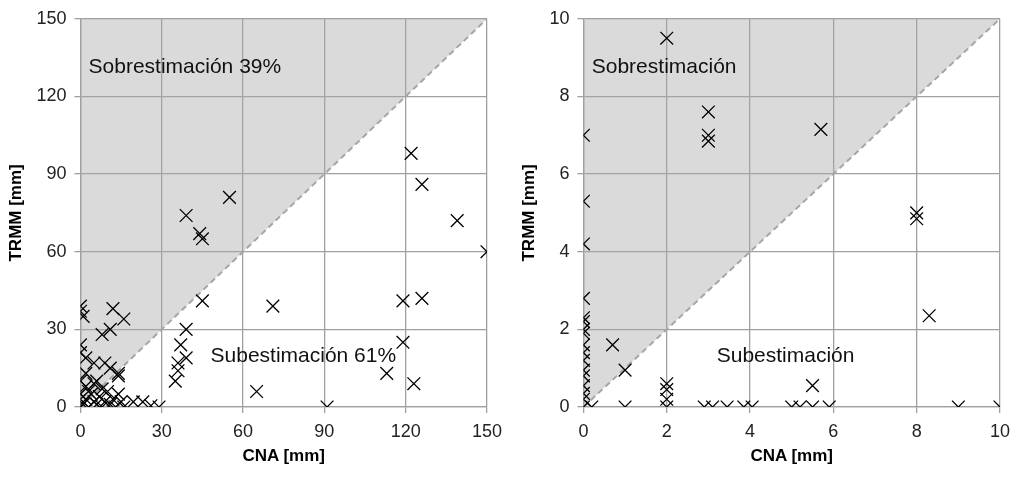 The image size is (1026, 477). What do you see at coordinates (405, 430) in the screenshot?
I see `x-tick-label: 120` at bounding box center [405, 430].